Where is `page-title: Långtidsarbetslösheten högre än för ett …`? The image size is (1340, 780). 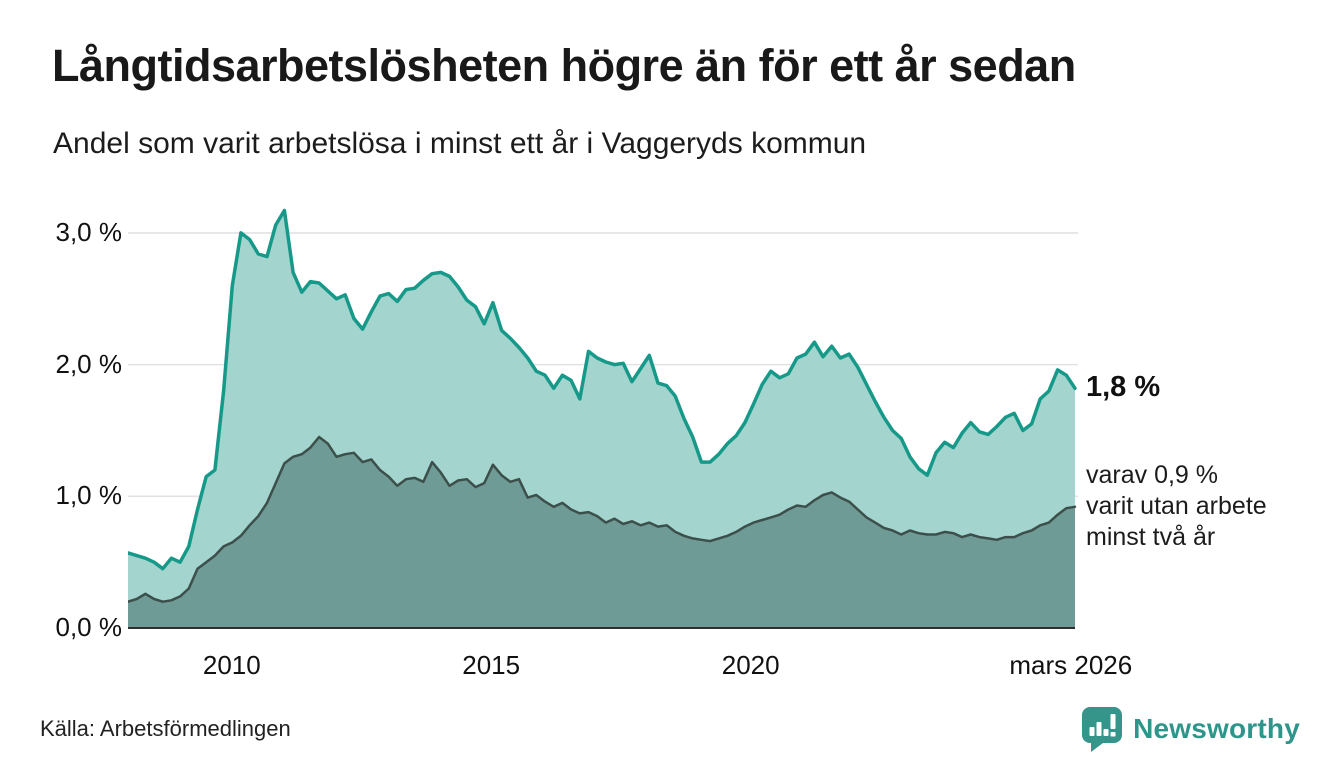 page-title: Långtidsarbetslösheten högre än för ett … is located at coordinates (564, 65).